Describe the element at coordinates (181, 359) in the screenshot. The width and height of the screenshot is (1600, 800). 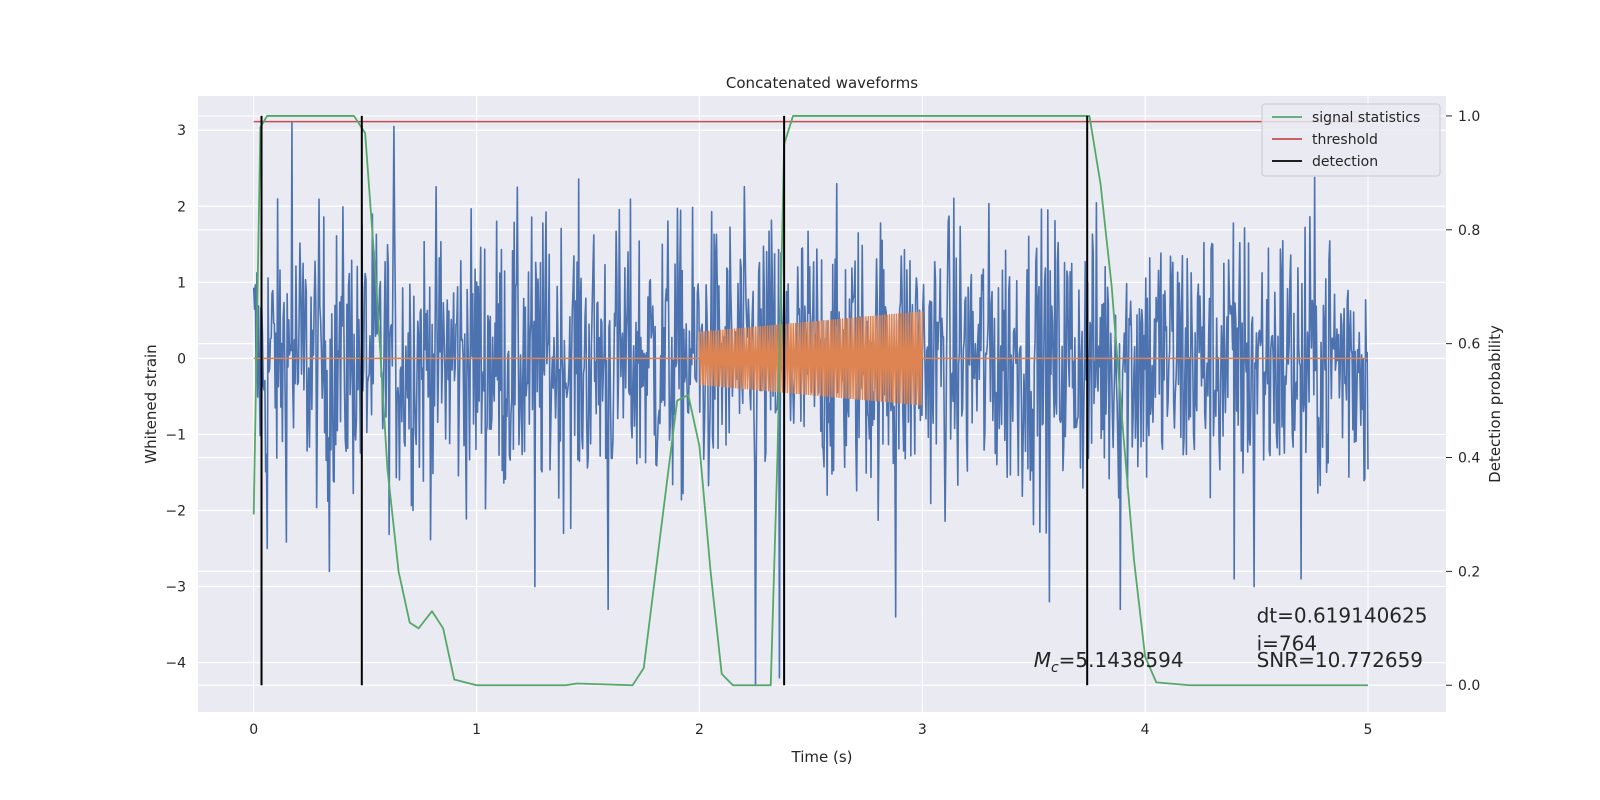
I see `y-tick-label: 0` at that location.